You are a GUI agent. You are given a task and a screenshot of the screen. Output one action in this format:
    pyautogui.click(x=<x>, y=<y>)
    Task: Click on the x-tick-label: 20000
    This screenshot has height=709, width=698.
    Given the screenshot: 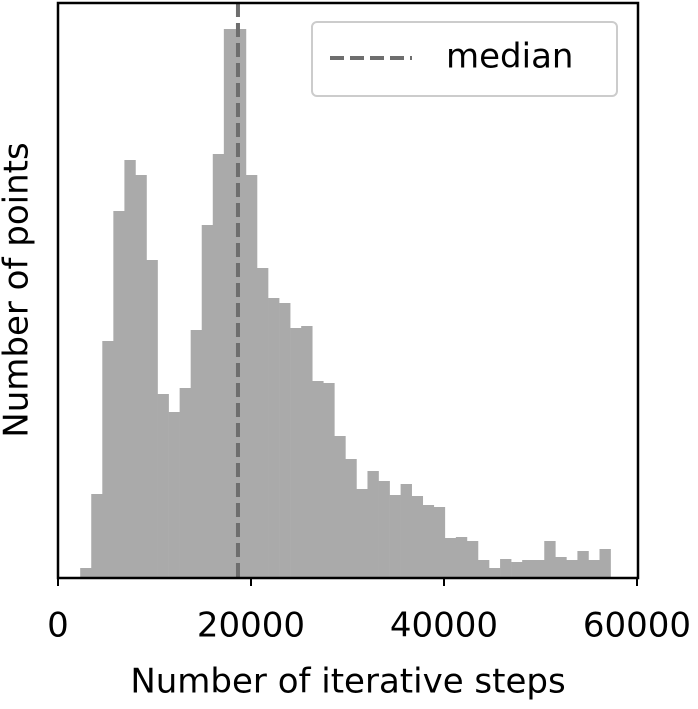 What is the action you would take?
    pyautogui.click(x=251, y=626)
    